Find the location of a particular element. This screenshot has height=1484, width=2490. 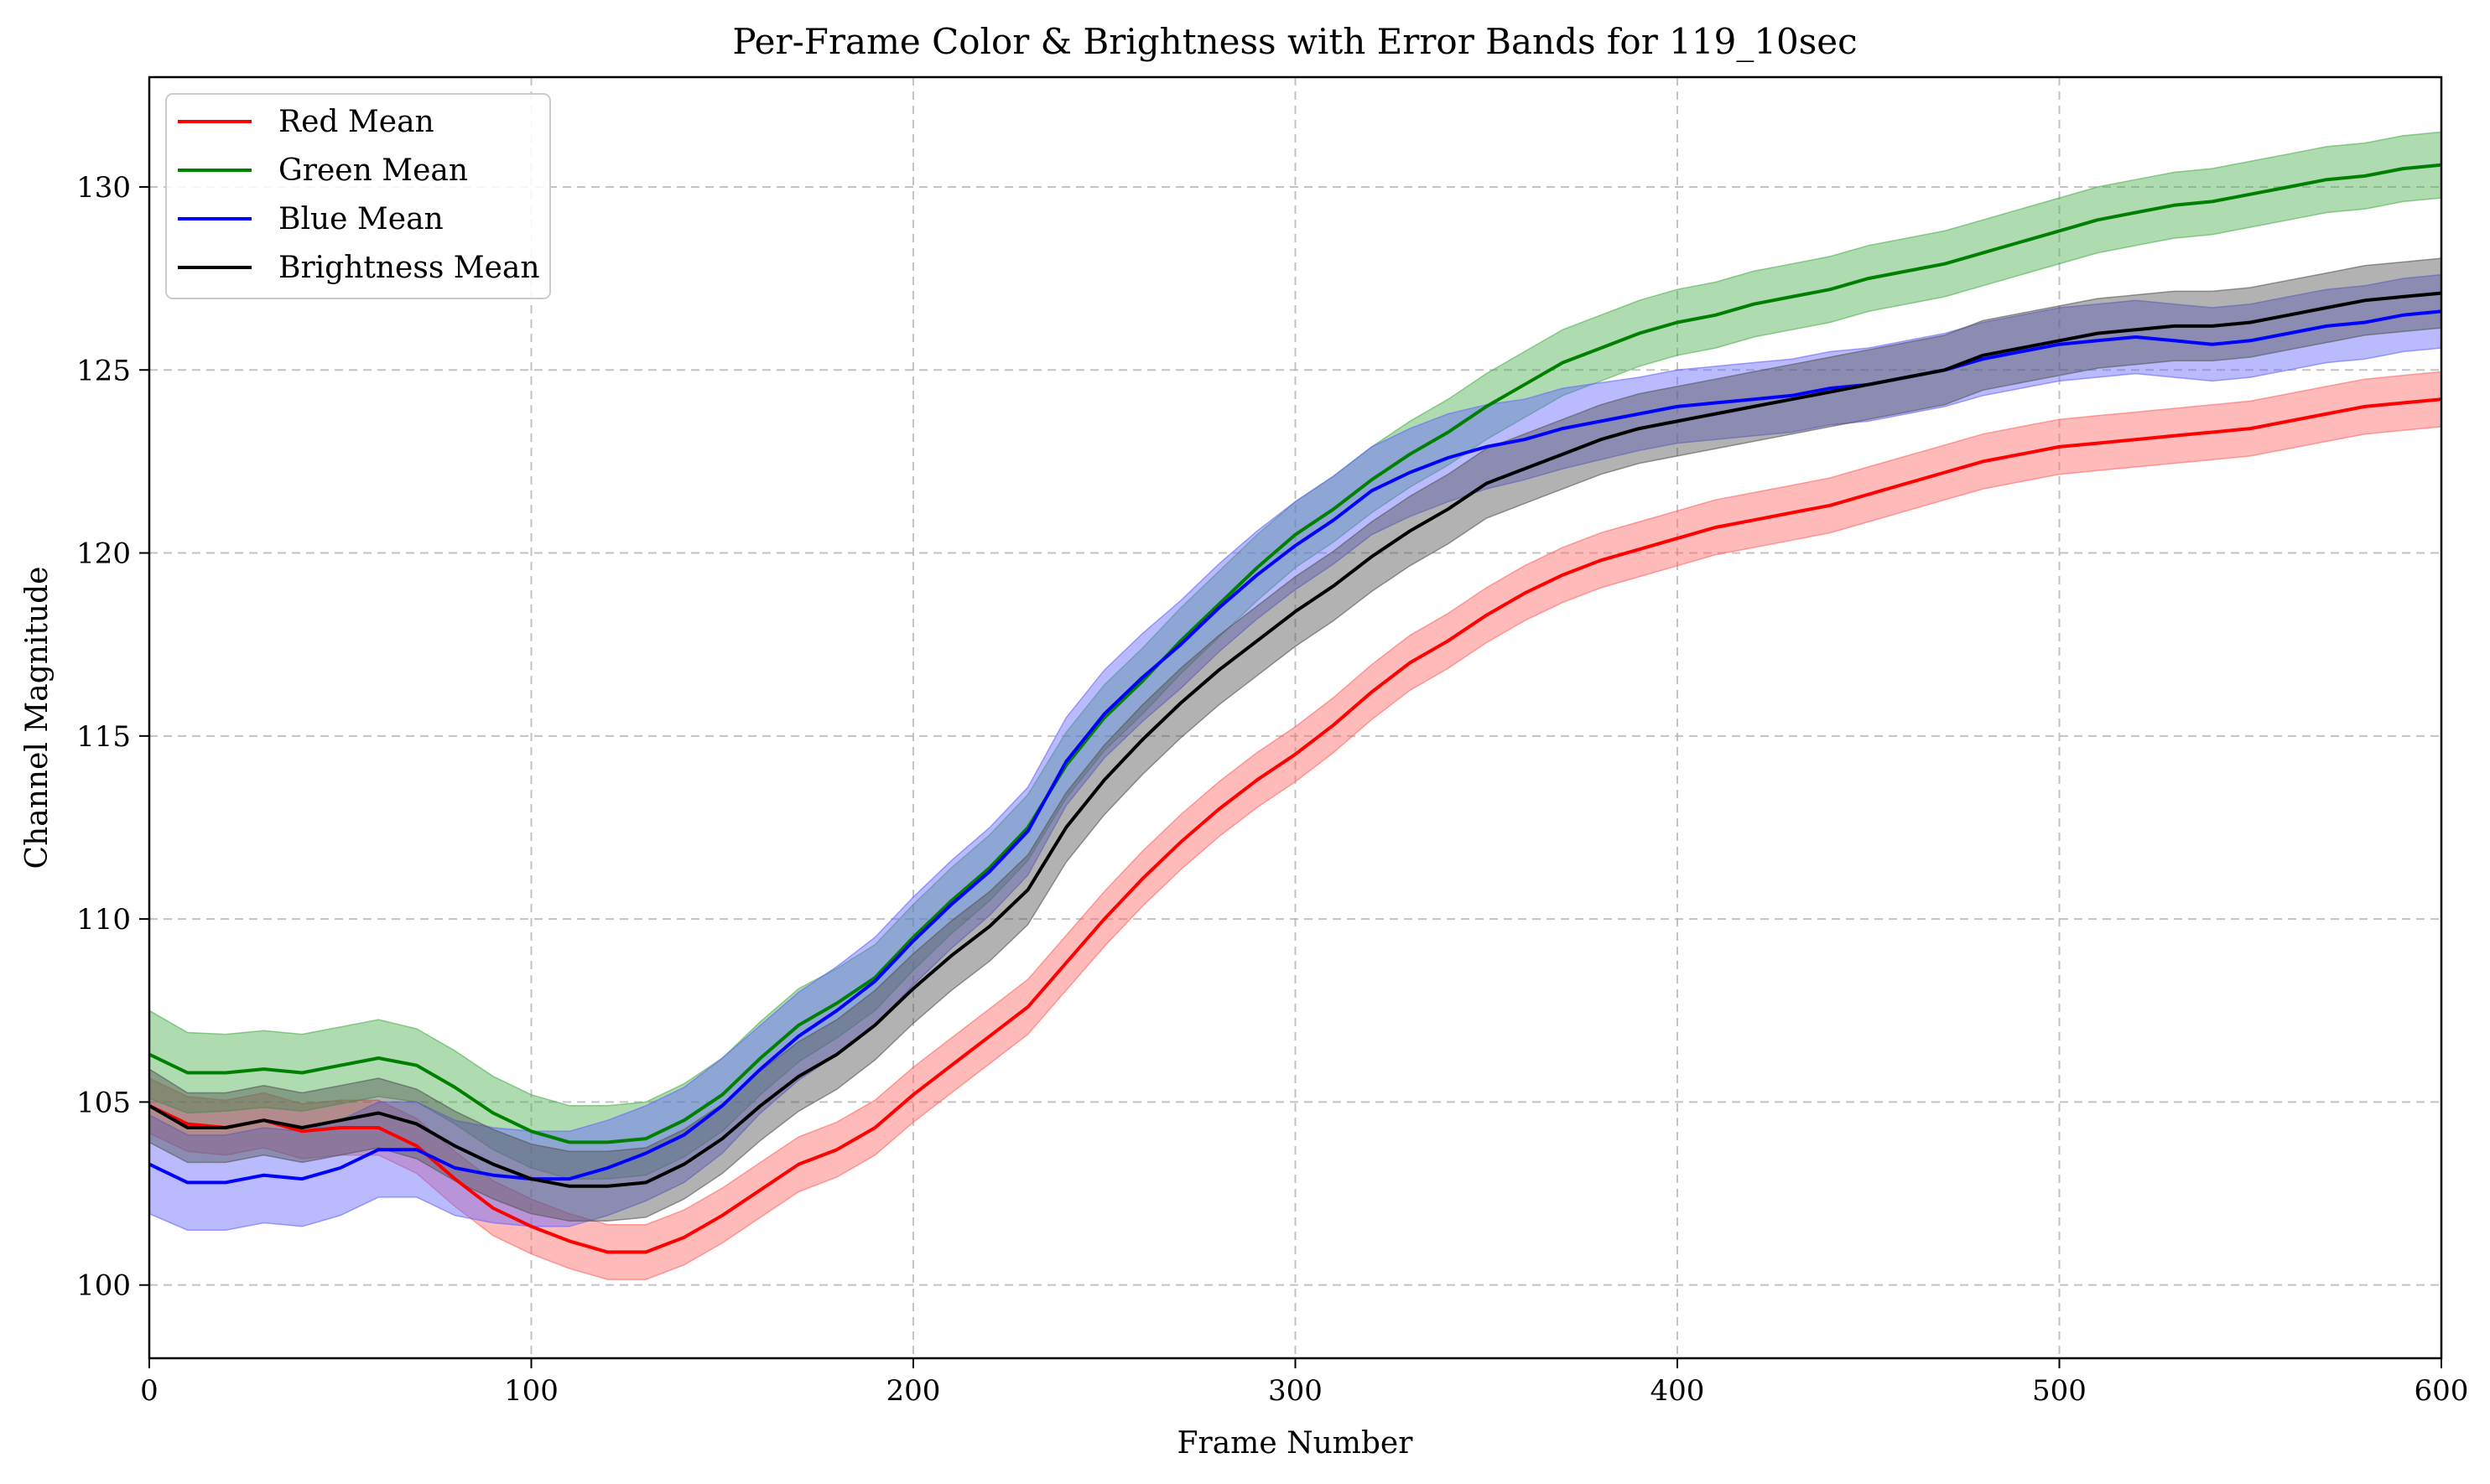

x-tick-label: 100 is located at coordinates (531, 1391).